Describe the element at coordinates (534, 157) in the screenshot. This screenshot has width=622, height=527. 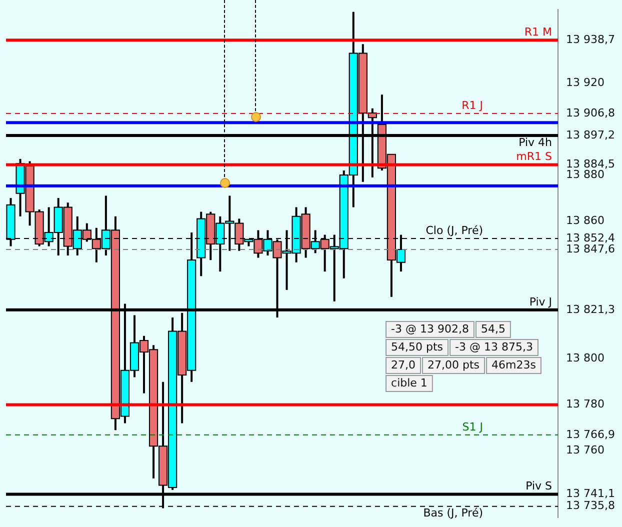
I see `ref-line-label: mR1 S` at that location.